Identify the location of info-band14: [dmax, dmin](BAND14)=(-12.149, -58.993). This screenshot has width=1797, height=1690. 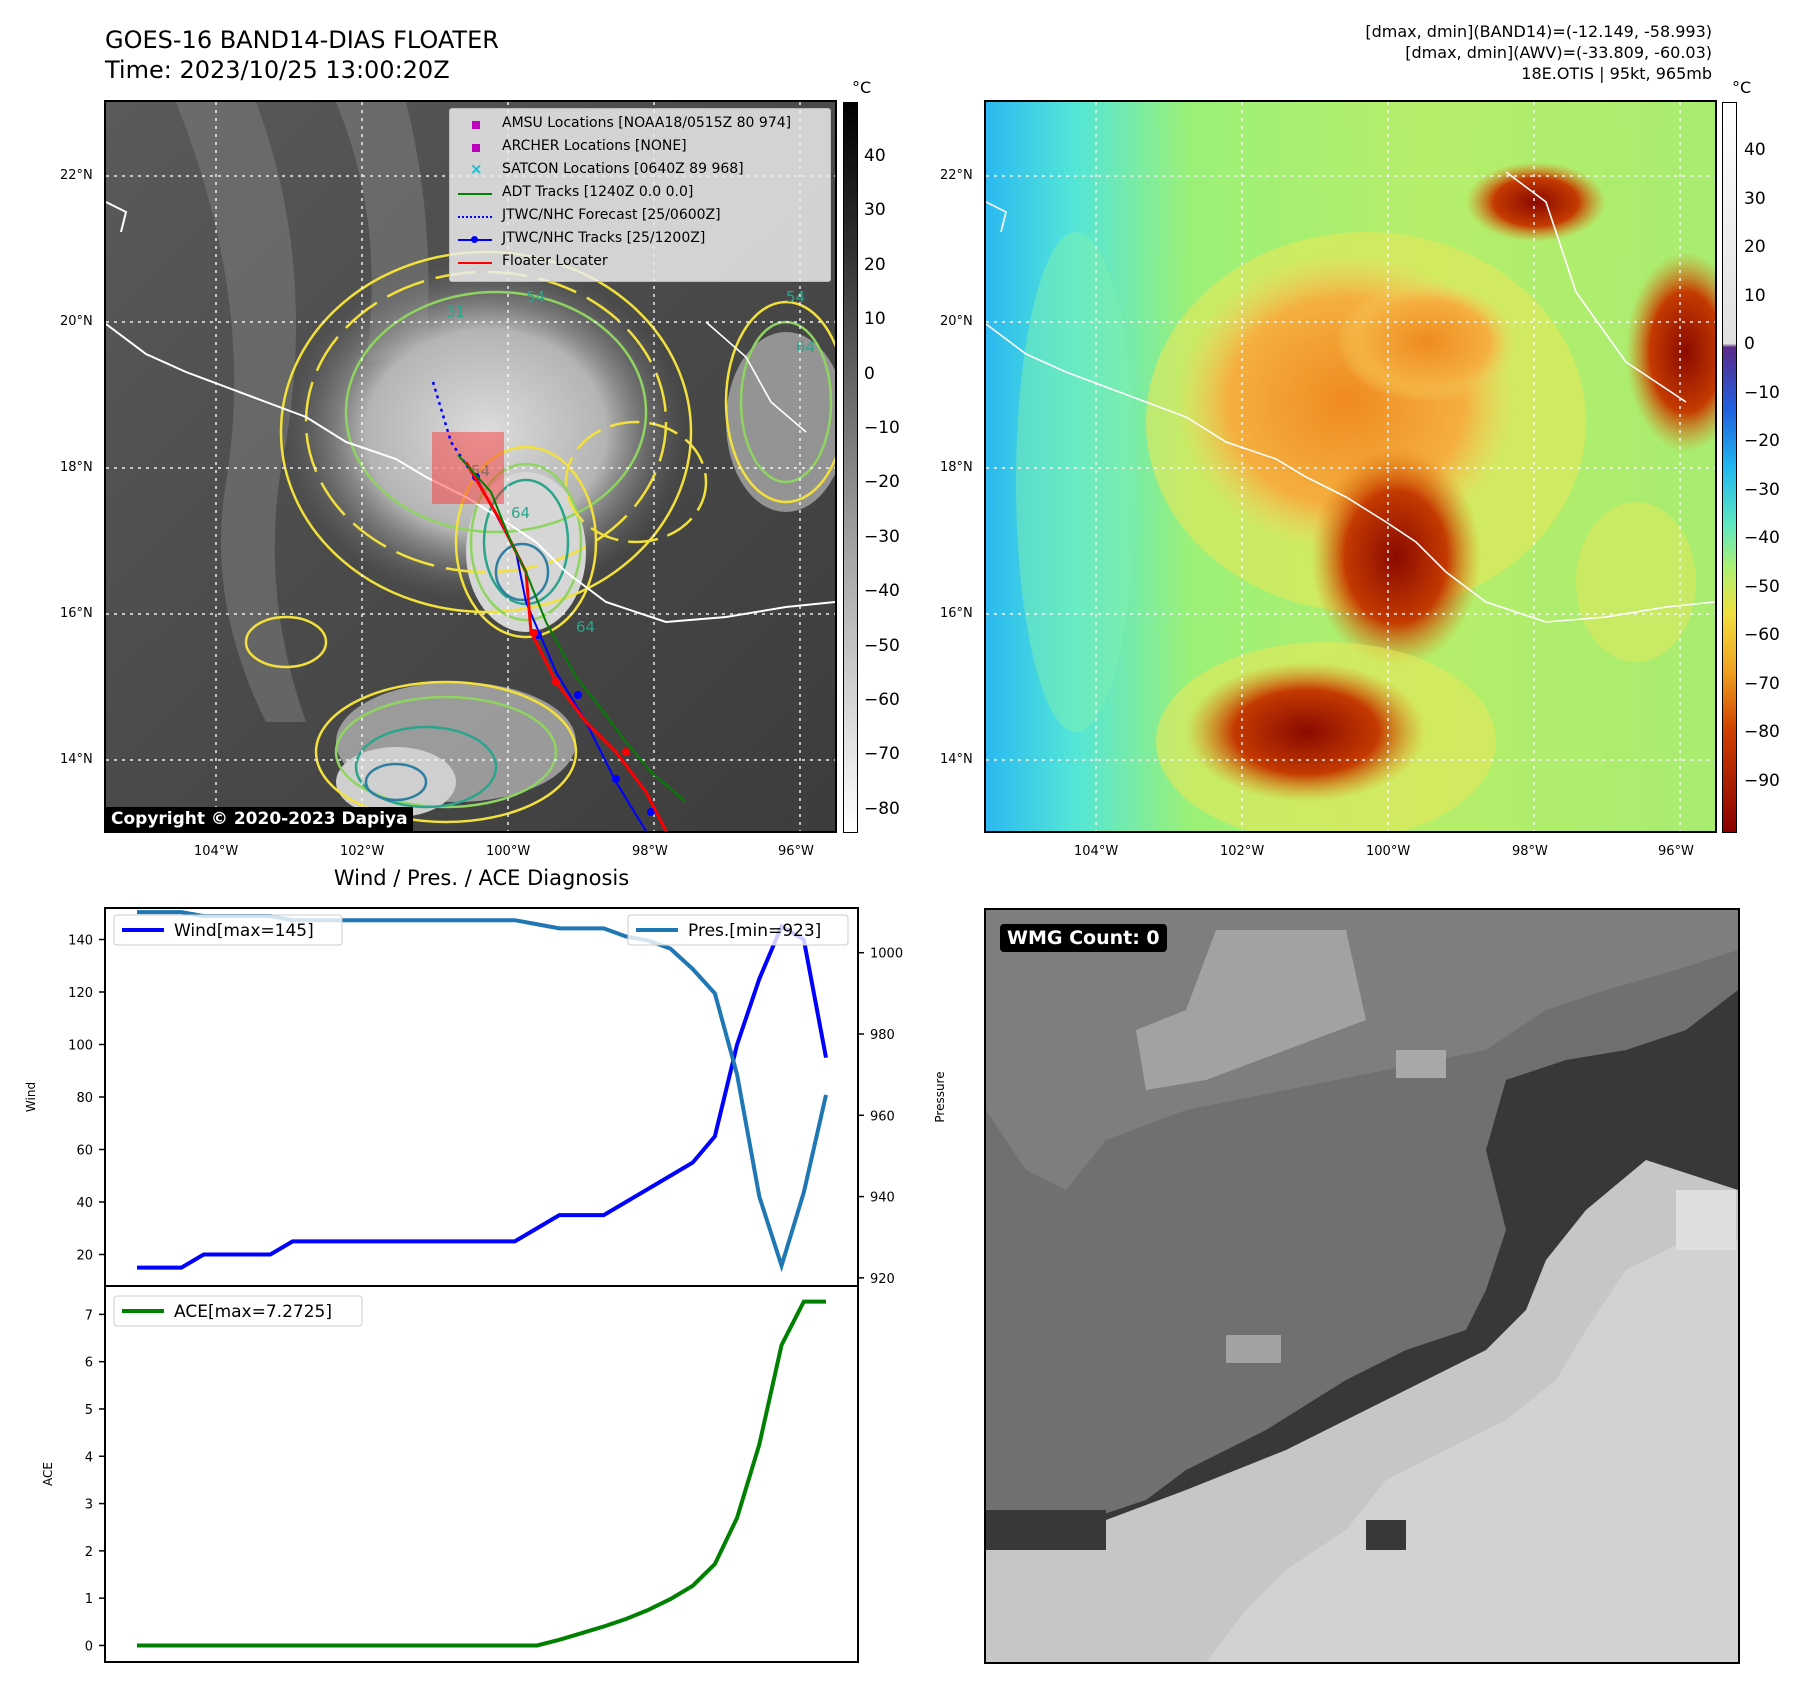
(1538, 31).